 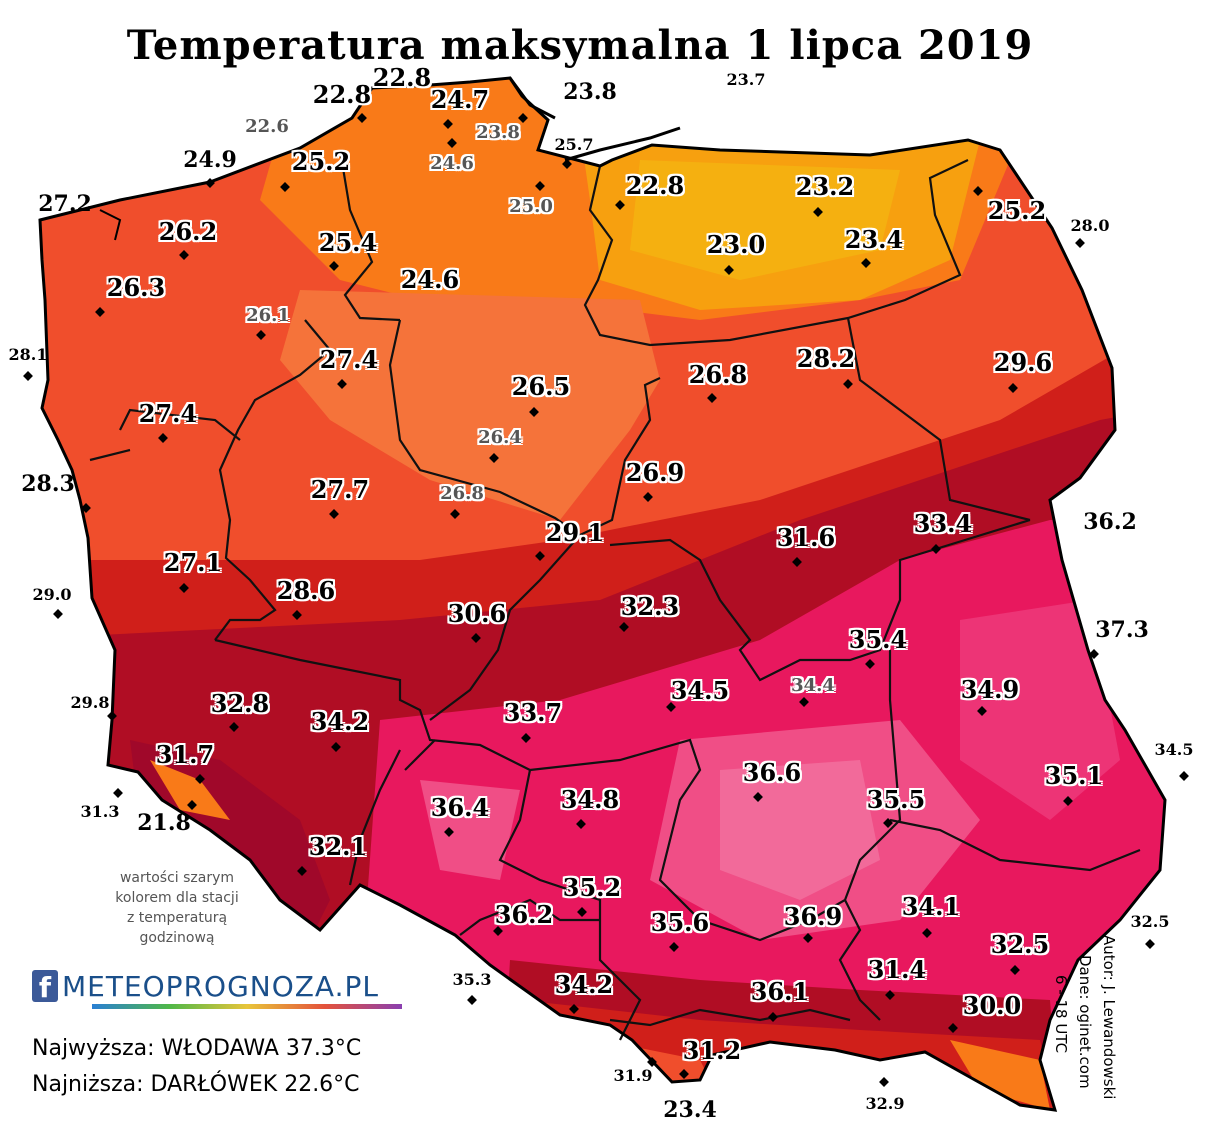 What do you see at coordinates (680, 922) in the screenshot?
I see `station-temperature: 35.6` at bounding box center [680, 922].